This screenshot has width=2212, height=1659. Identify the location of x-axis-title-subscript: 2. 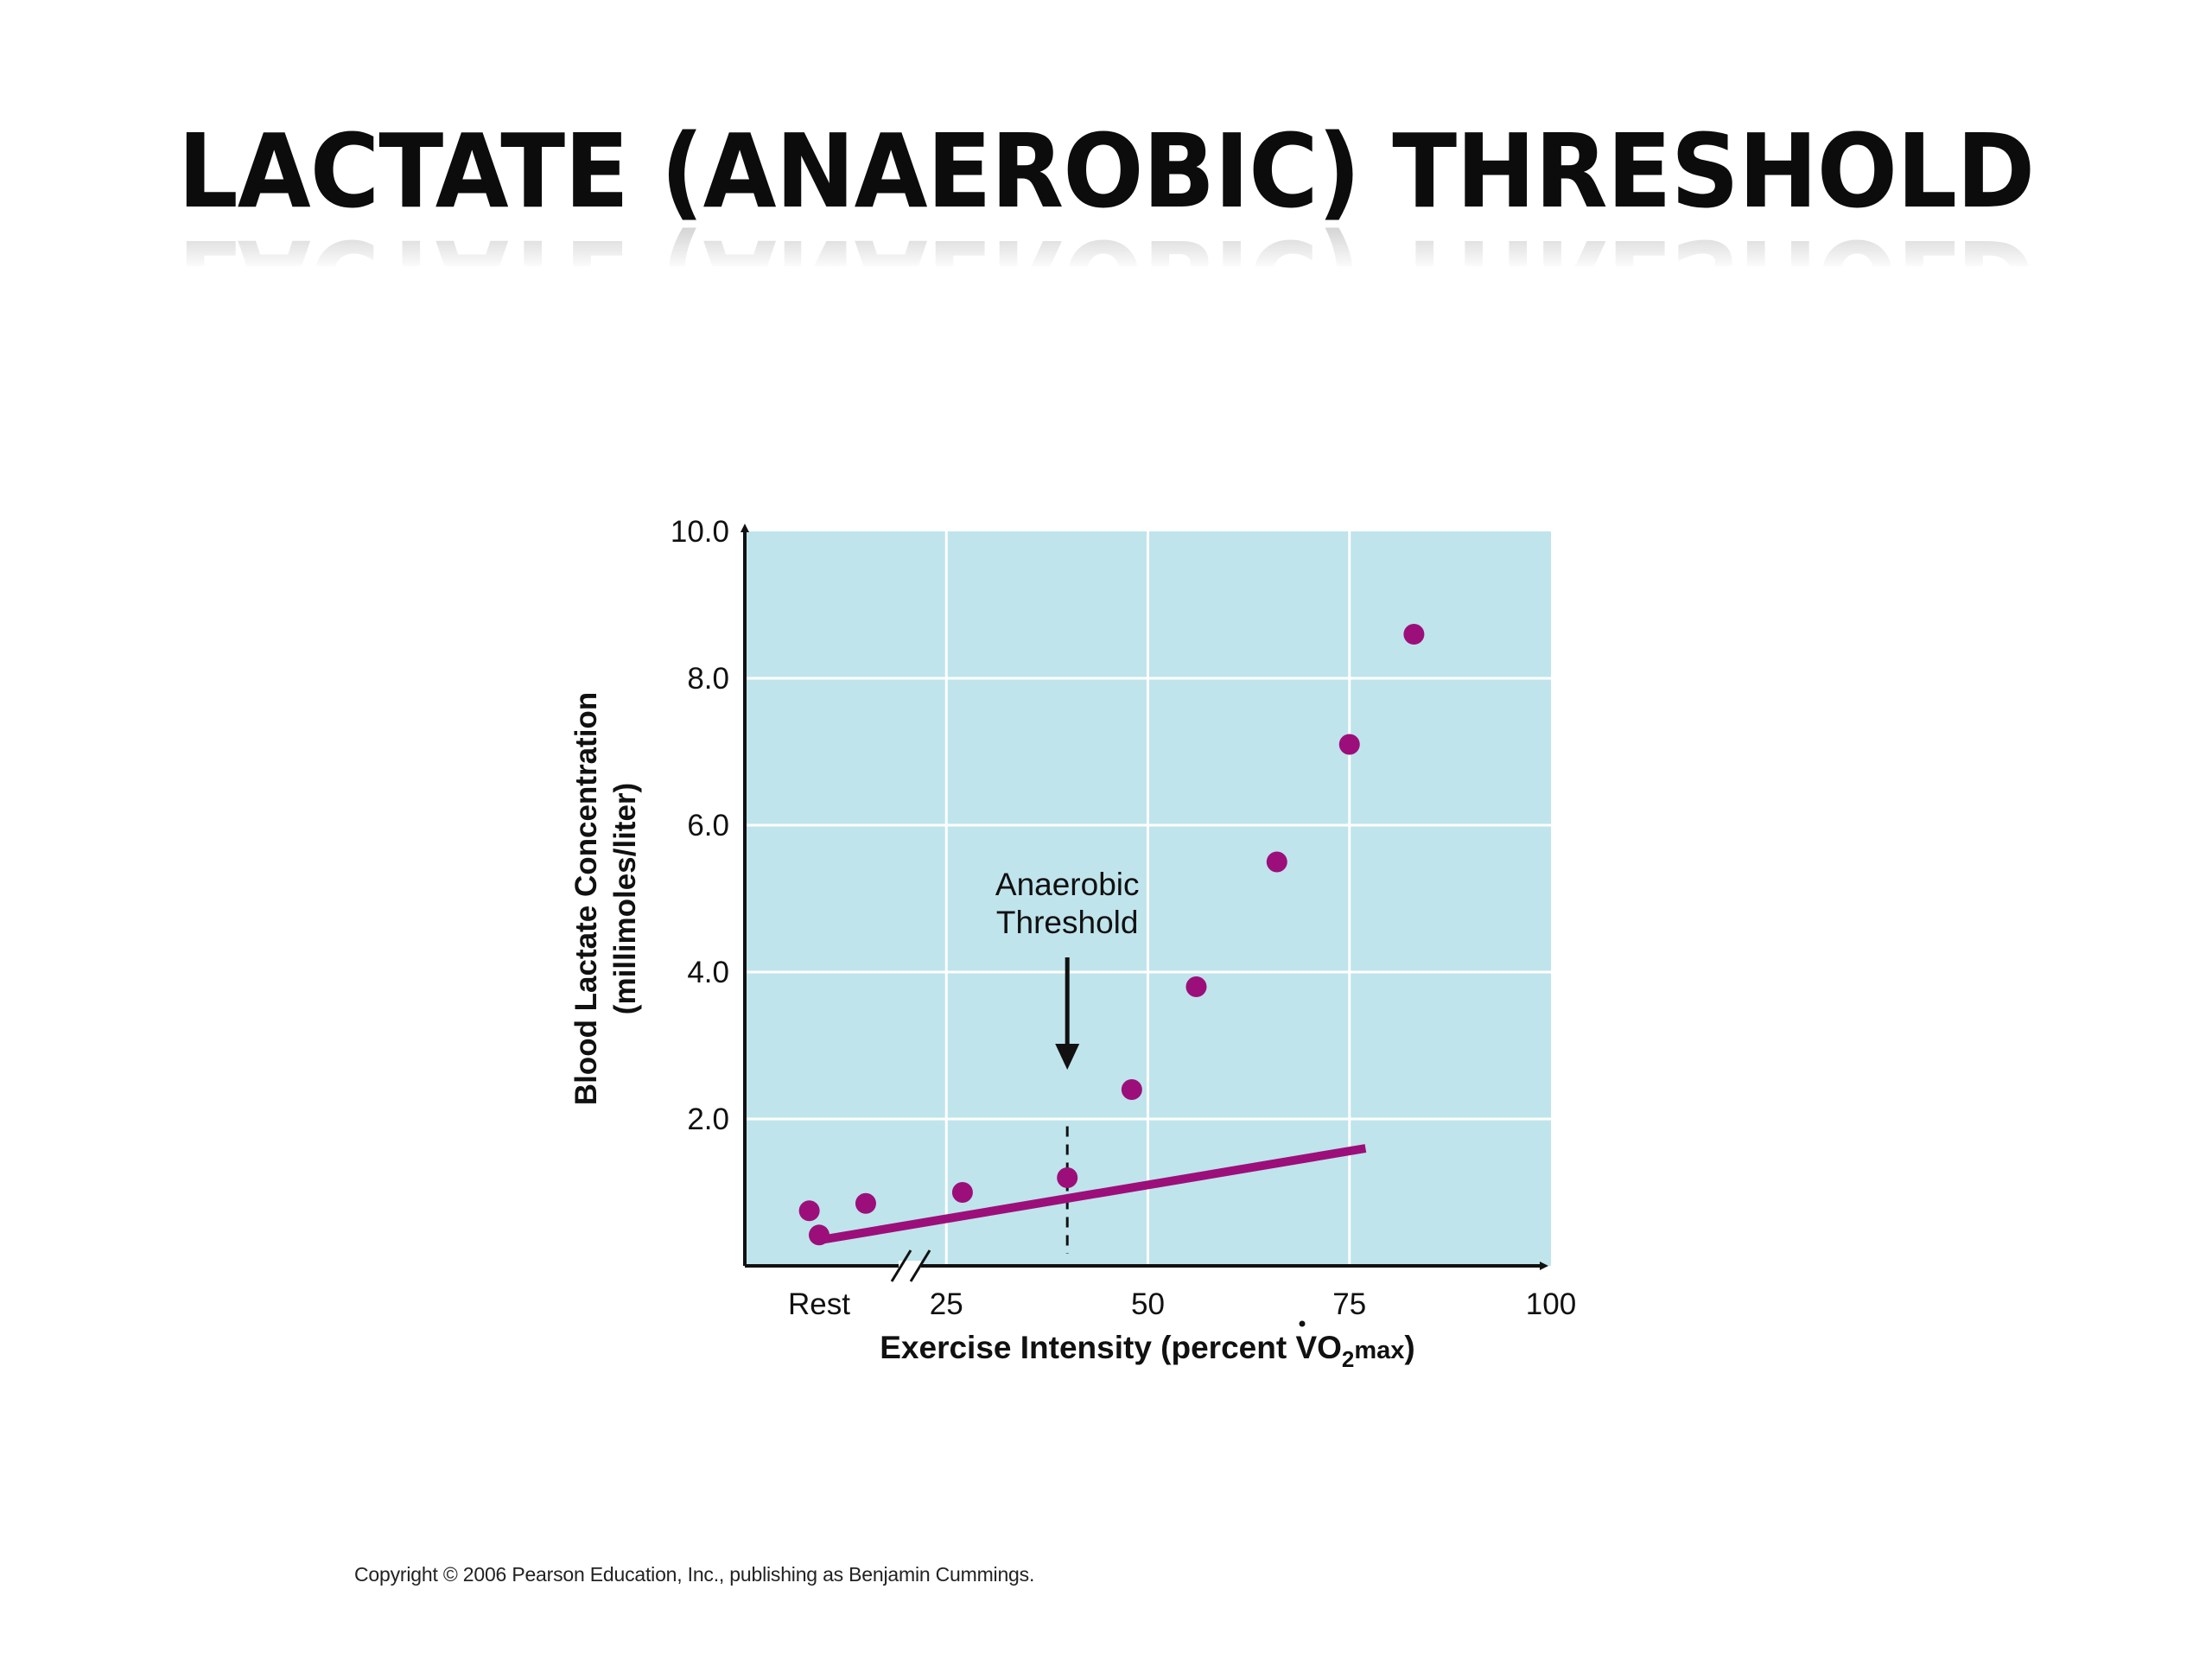
(1348, 1359).